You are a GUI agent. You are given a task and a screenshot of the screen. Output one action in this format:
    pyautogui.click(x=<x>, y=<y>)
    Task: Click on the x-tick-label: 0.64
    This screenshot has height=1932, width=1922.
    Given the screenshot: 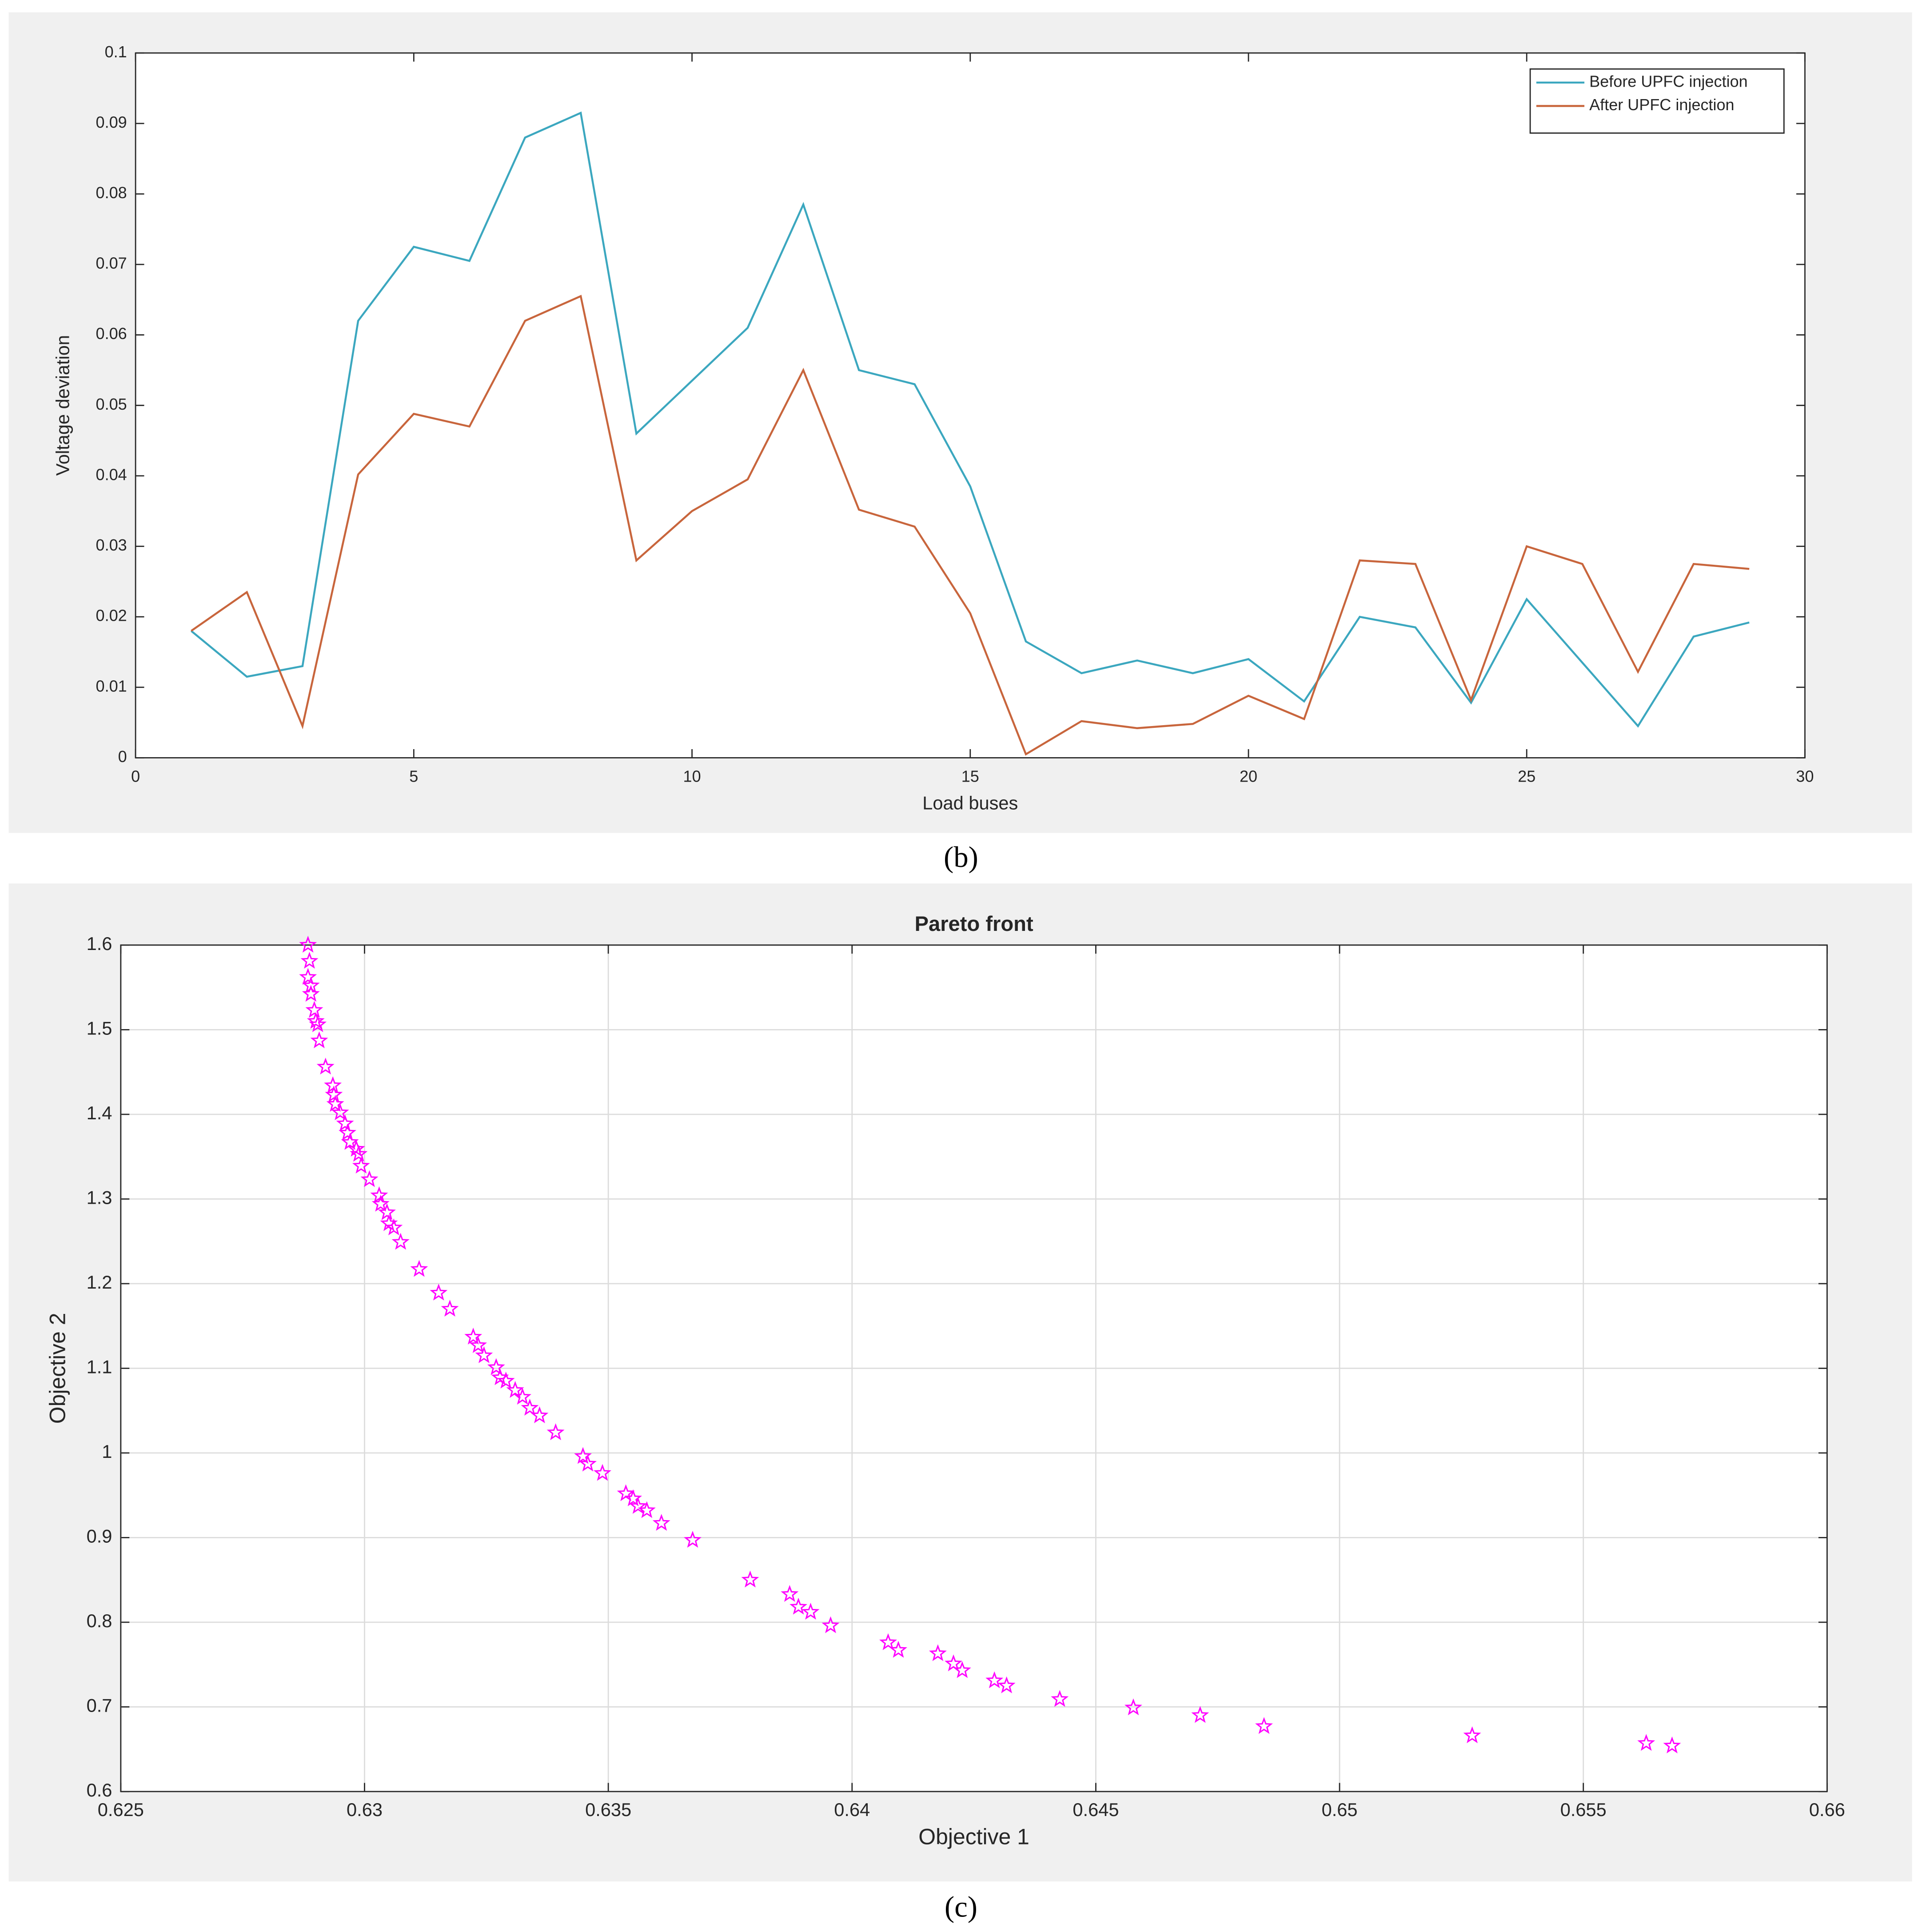 What is the action you would take?
    pyautogui.click(x=852, y=1809)
    